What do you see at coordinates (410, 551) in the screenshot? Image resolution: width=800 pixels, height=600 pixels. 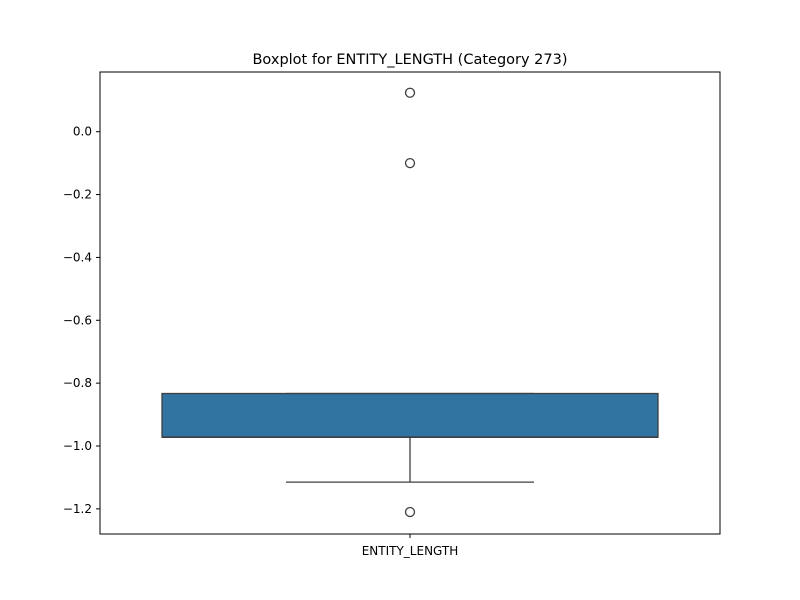 I see `x-tick-label: ENTITY_LENGTH` at bounding box center [410, 551].